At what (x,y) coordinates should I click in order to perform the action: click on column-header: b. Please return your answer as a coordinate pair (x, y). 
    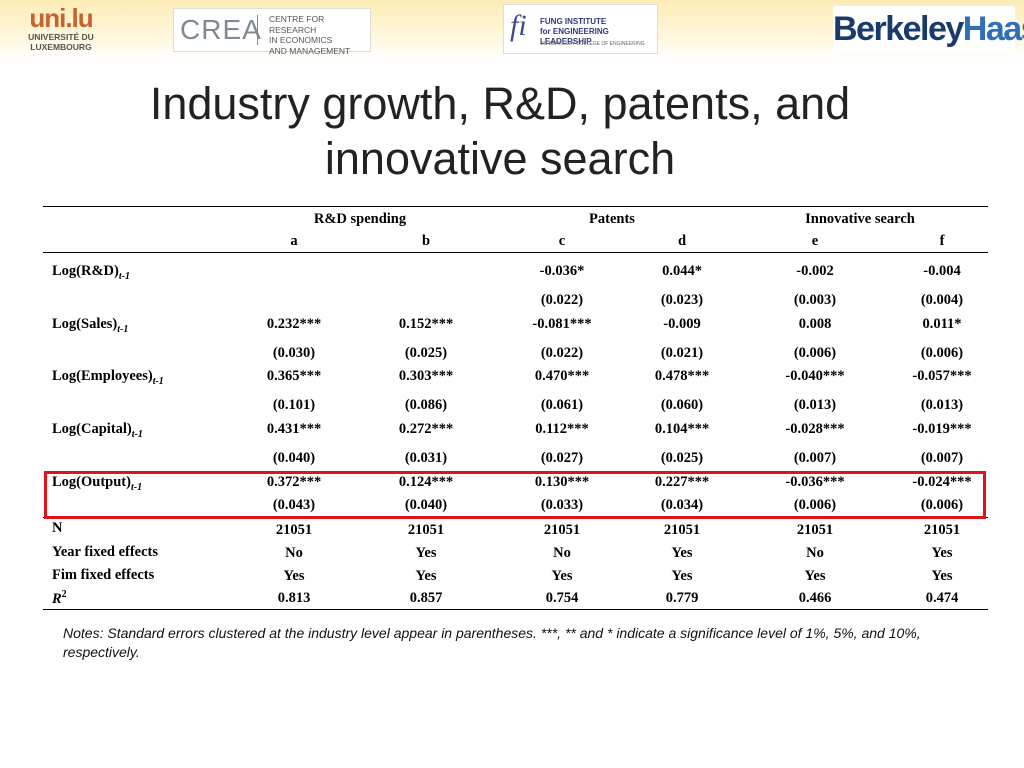
    Looking at the image, I should click on (426, 241).